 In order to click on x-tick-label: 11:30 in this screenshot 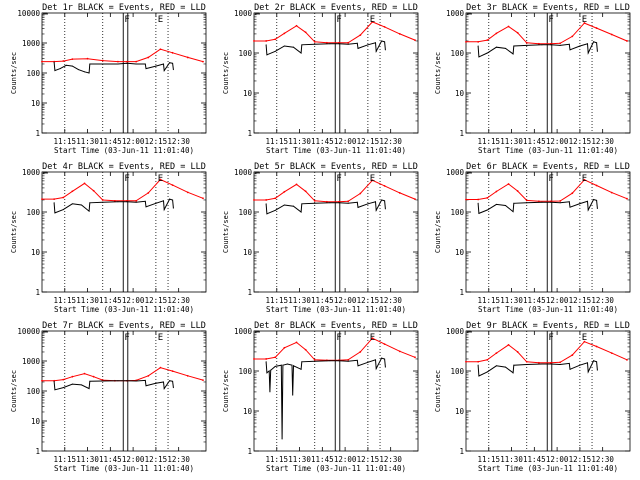, I will do `click(511, 141)`.